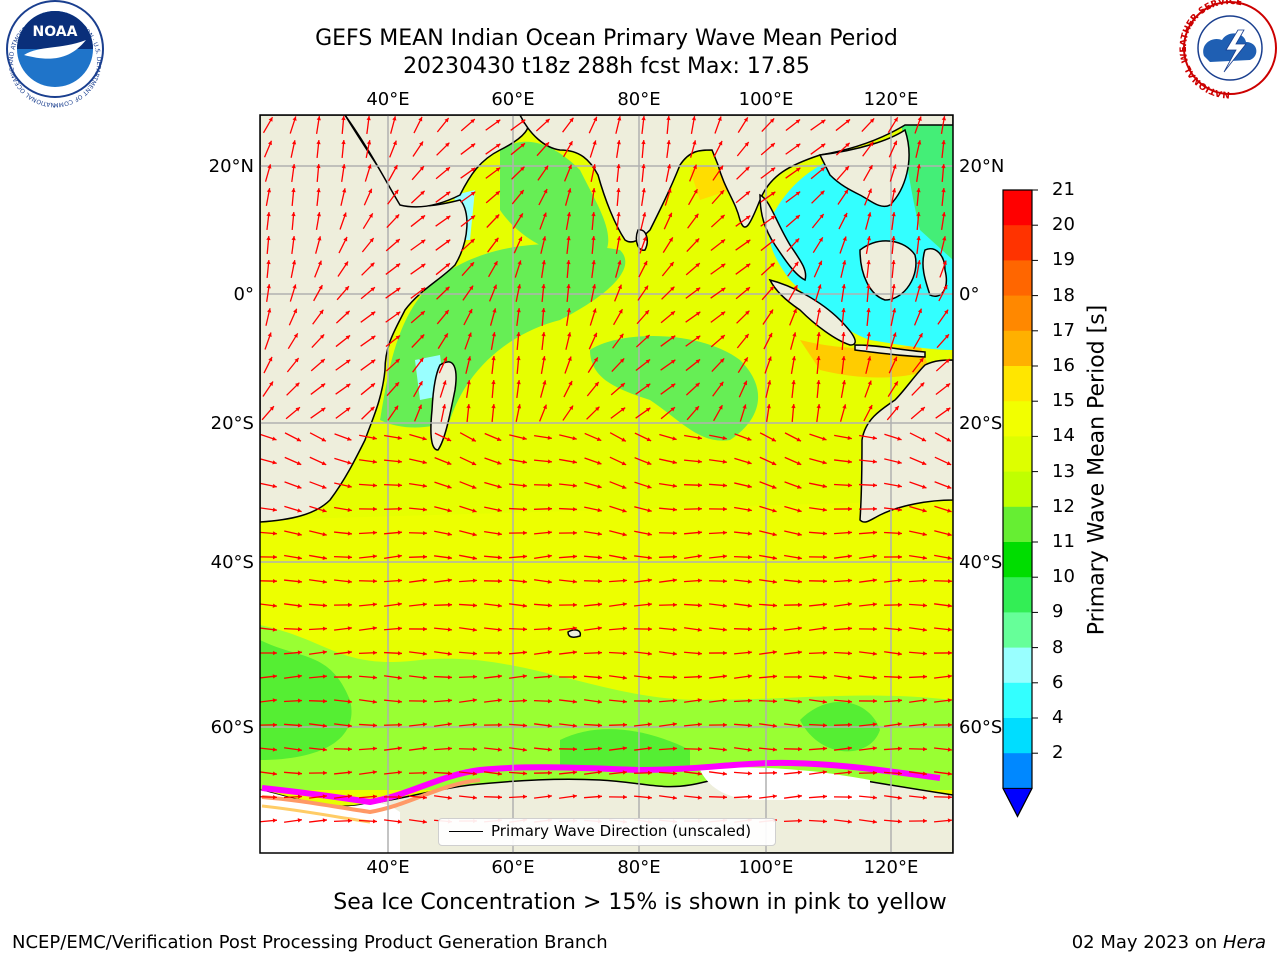 This screenshot has width=1280, height=960. What do you see at coordinates (554, 200) in the screenshot?
I see `period-band-green-arabian` at bounding box center [554, 200].